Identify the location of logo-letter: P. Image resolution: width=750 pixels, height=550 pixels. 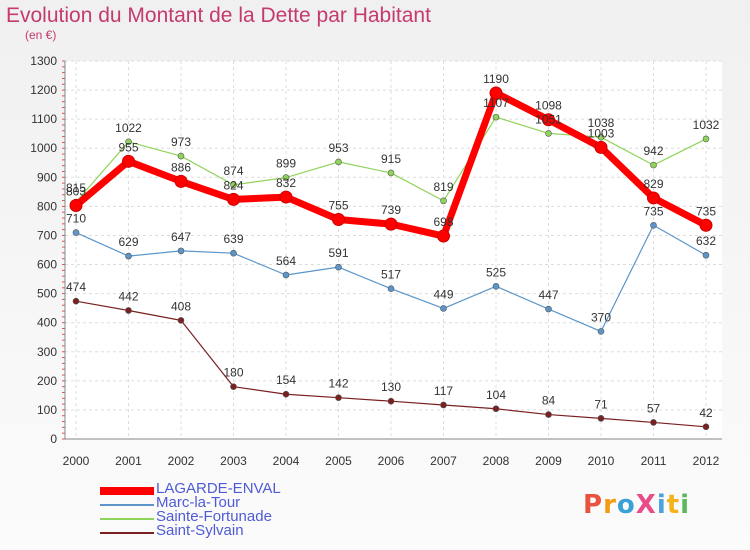
(593, 505).